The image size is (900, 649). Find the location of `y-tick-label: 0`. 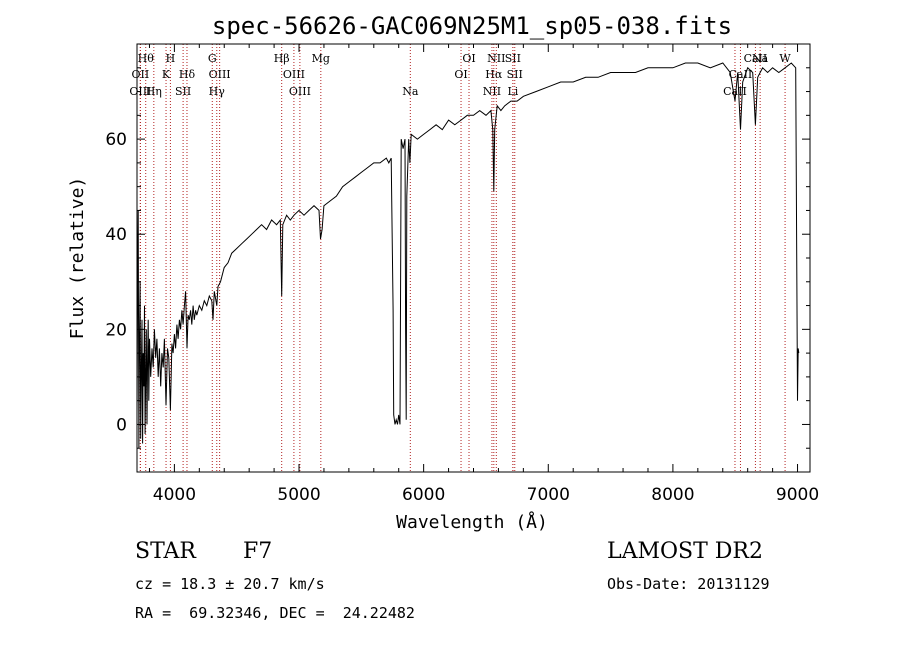

y-tick-label: 0 is located at coordinates (121, 425).